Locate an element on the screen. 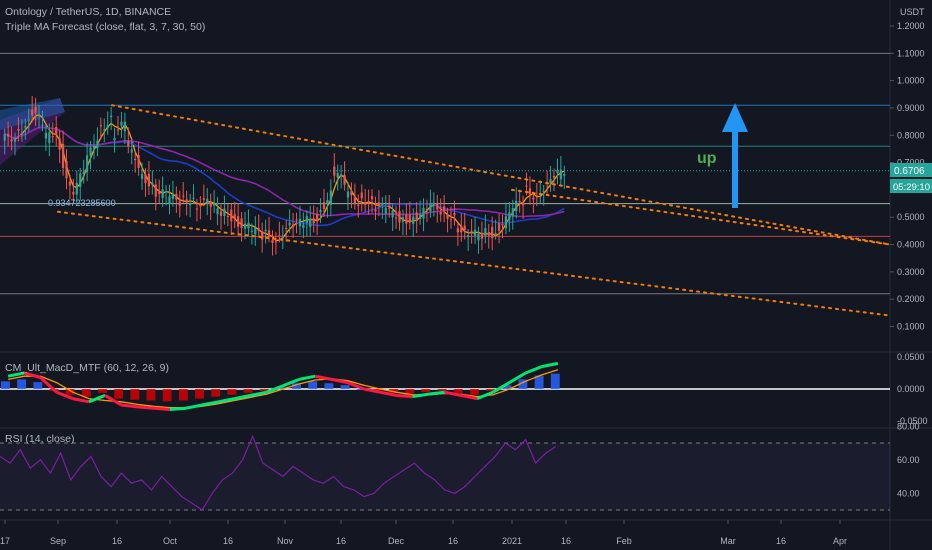  x-tick-label: Feb is located at coordinates (624, 541).